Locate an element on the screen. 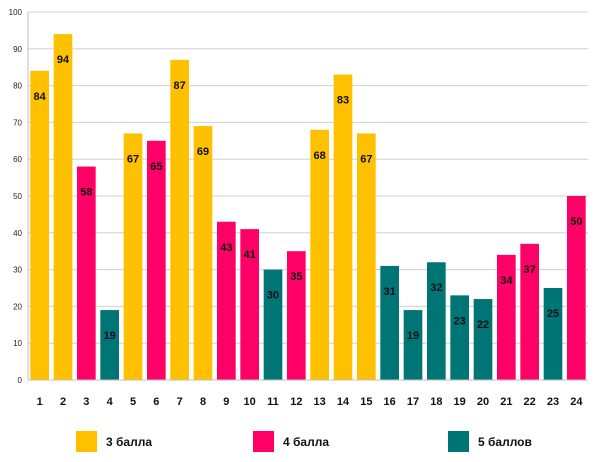 The height and width of the screenshot is (462, 594). data-label: 41 is located at coordinates (250, 255).